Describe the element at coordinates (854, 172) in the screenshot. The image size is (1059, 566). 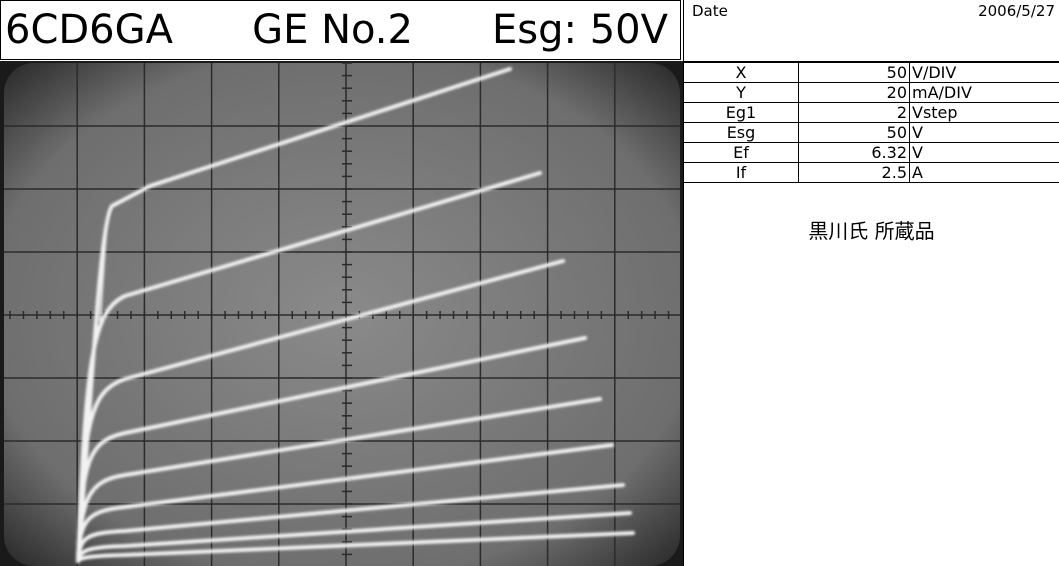
I see `table-cell: 2.5` at that location.